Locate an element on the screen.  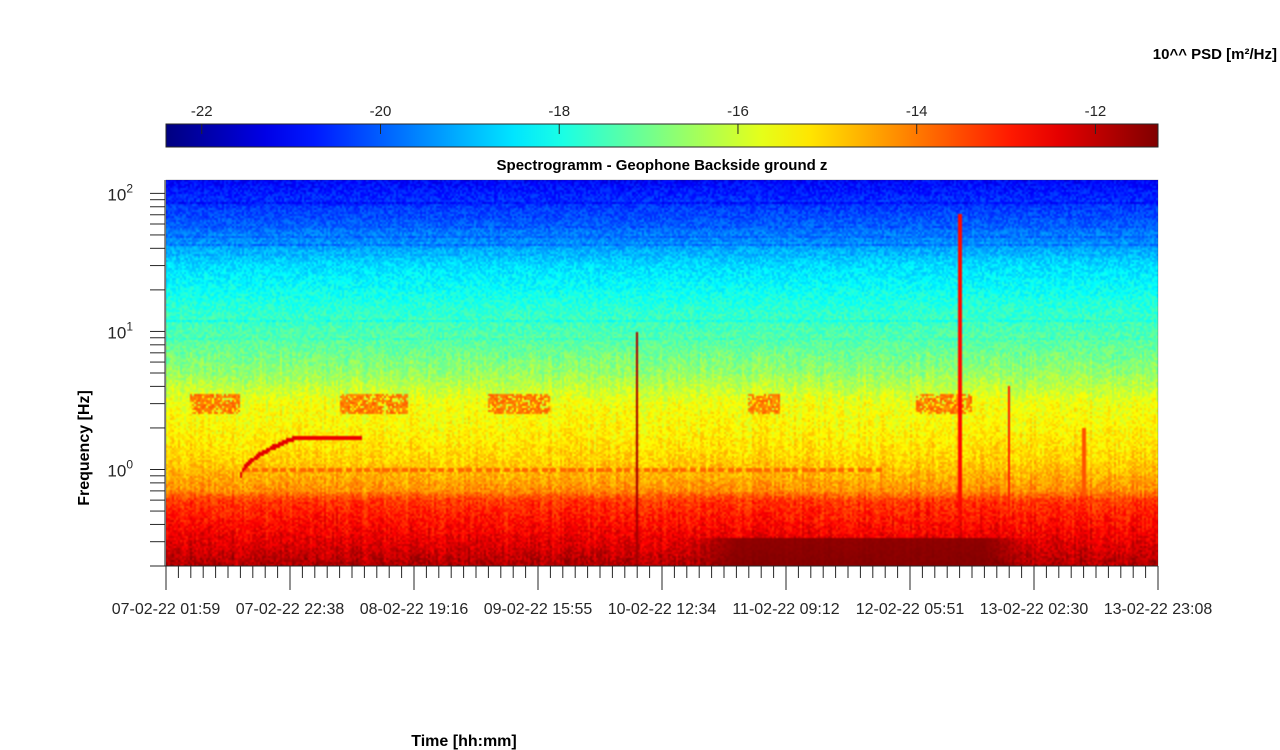
y-tick-label: 10¹ is located at coordinates (120, 330).